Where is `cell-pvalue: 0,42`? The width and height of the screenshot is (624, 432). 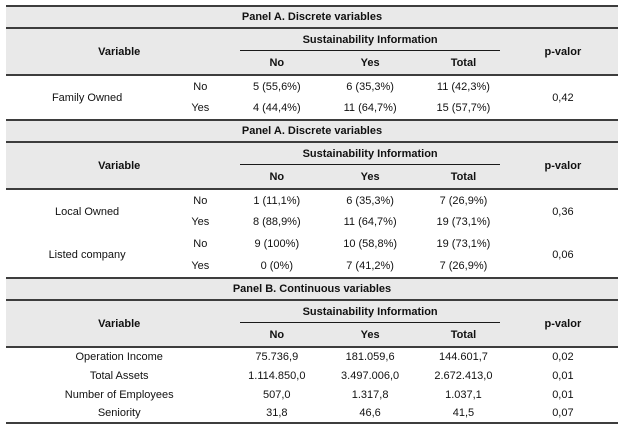
cell-pvalue: 0,42 is located at coordinates (562, 97).